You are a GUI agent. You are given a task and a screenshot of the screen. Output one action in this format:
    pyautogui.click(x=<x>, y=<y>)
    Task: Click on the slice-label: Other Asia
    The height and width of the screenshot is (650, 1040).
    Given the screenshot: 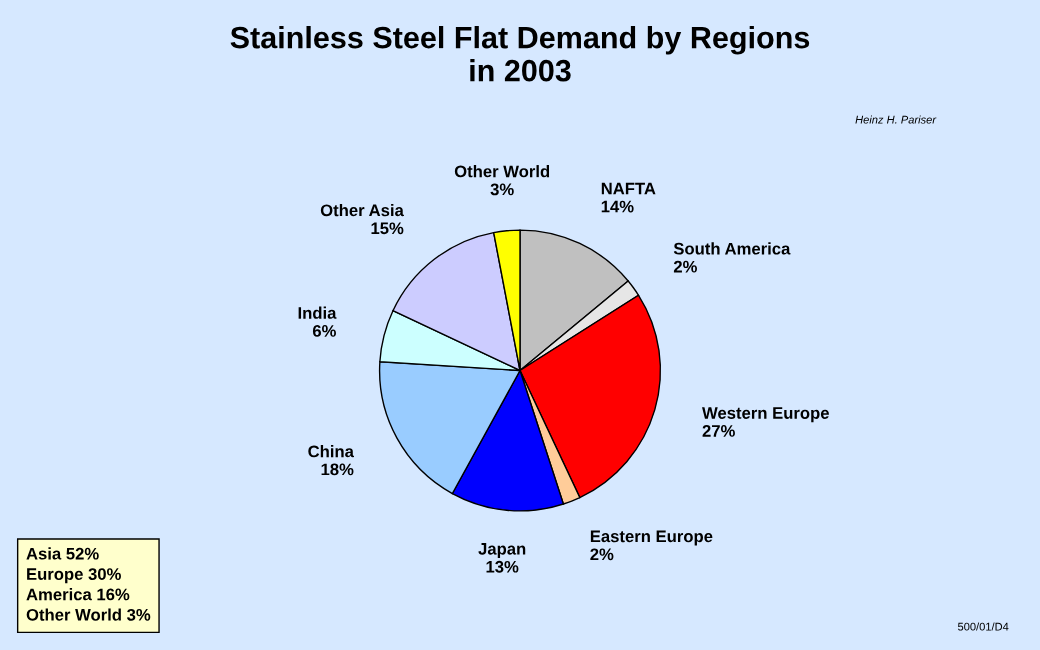 What is the action you would take?
    pyautogui.click(x=362, y=210)
    